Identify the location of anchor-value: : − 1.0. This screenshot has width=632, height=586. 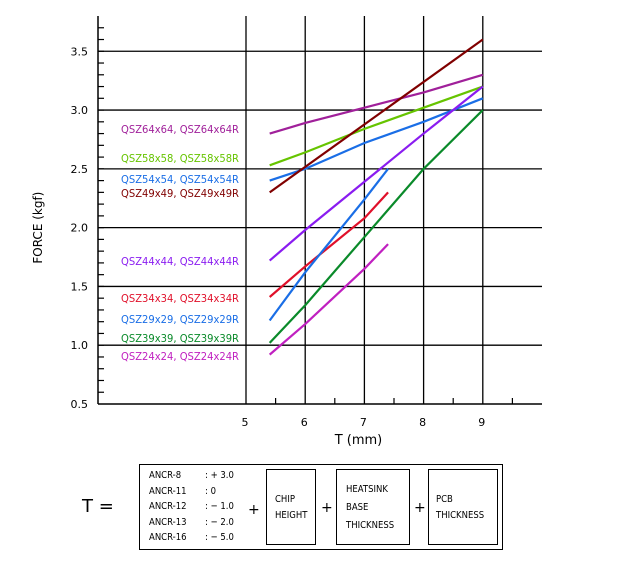
(219, 506).